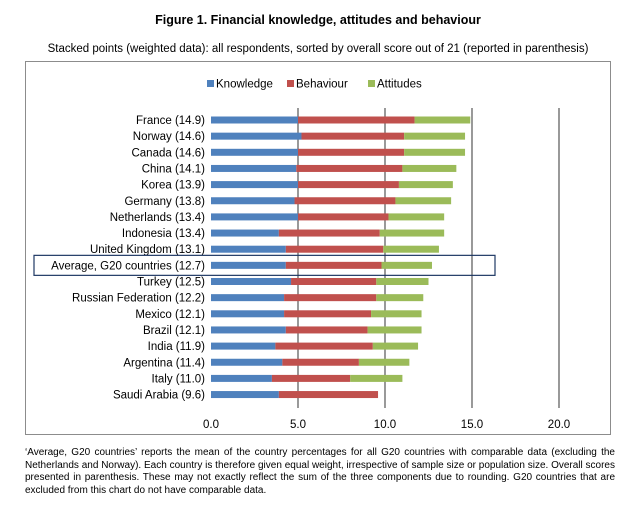  I want to click on category-label-argentina: Argentina (11.4), so click(164, 363).